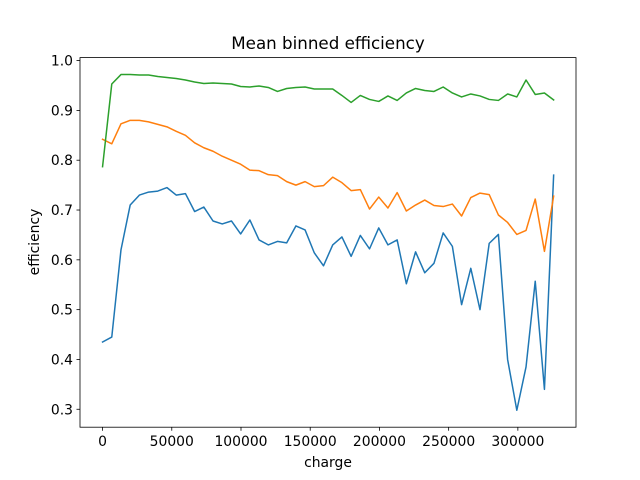 This screenshot has width=640, height=480. I want to click on y-tick-label: 0.6, so click(62, 261).